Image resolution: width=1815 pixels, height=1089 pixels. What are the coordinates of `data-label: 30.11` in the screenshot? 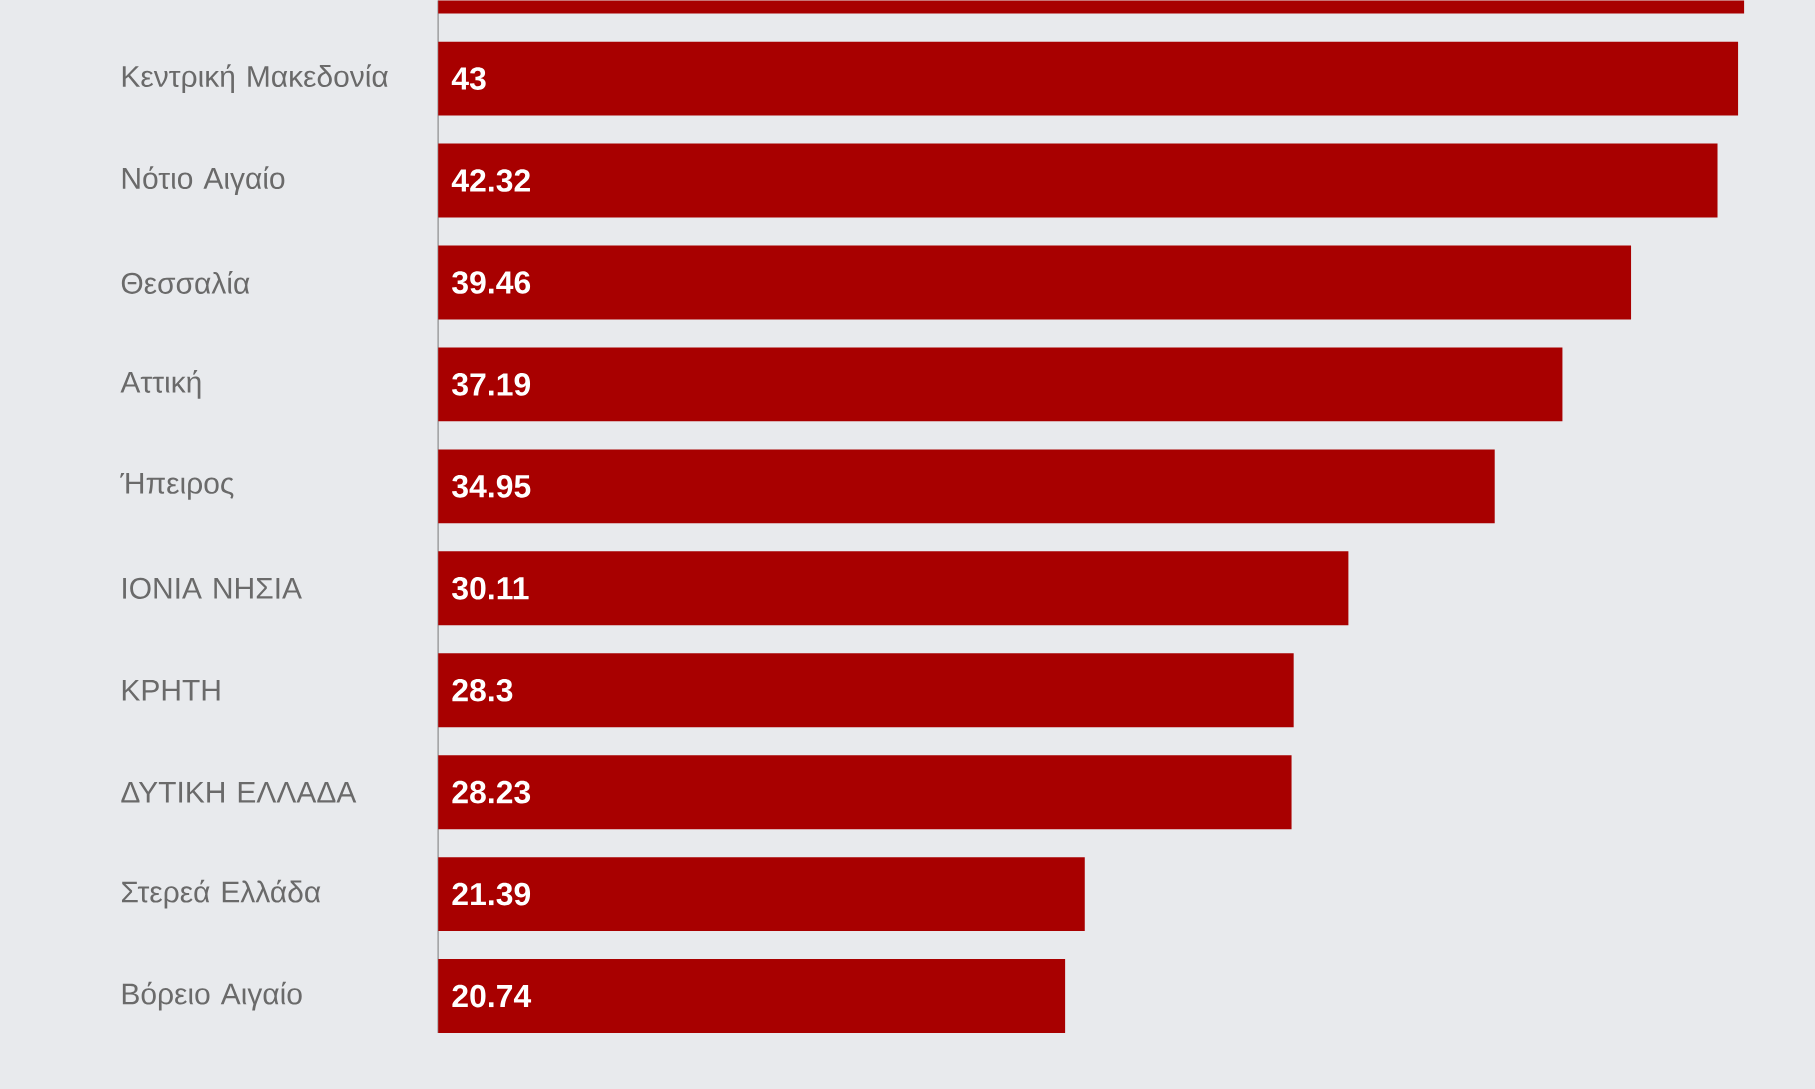 It's located at (490, 588).